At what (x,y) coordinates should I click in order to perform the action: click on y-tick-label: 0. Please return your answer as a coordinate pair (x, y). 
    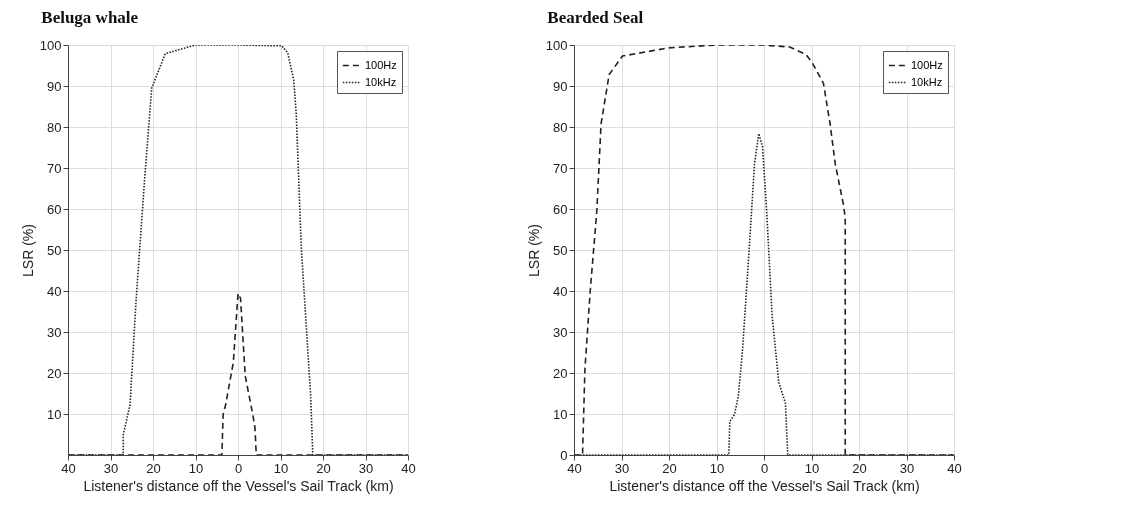
    Looking at the image, I should click on (564, 455).